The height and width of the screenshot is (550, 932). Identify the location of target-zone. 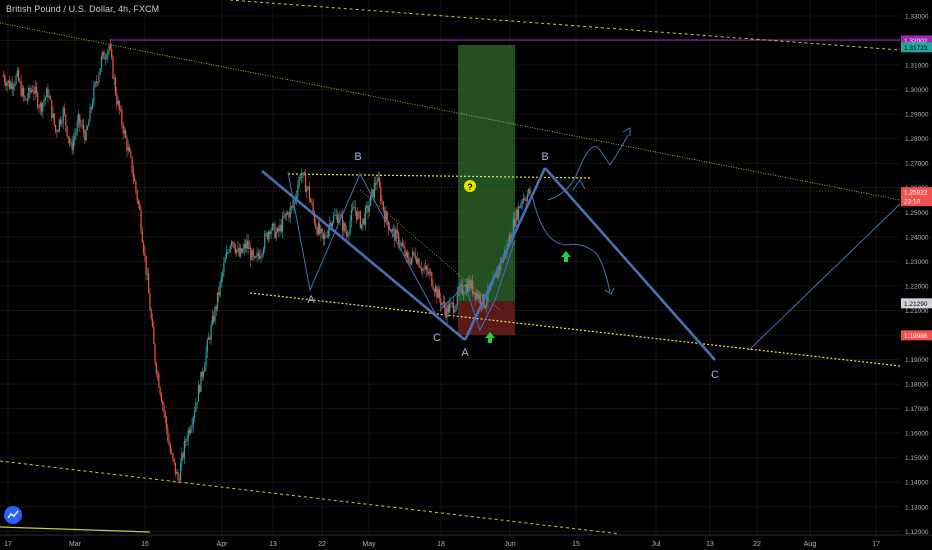
(486, 173).